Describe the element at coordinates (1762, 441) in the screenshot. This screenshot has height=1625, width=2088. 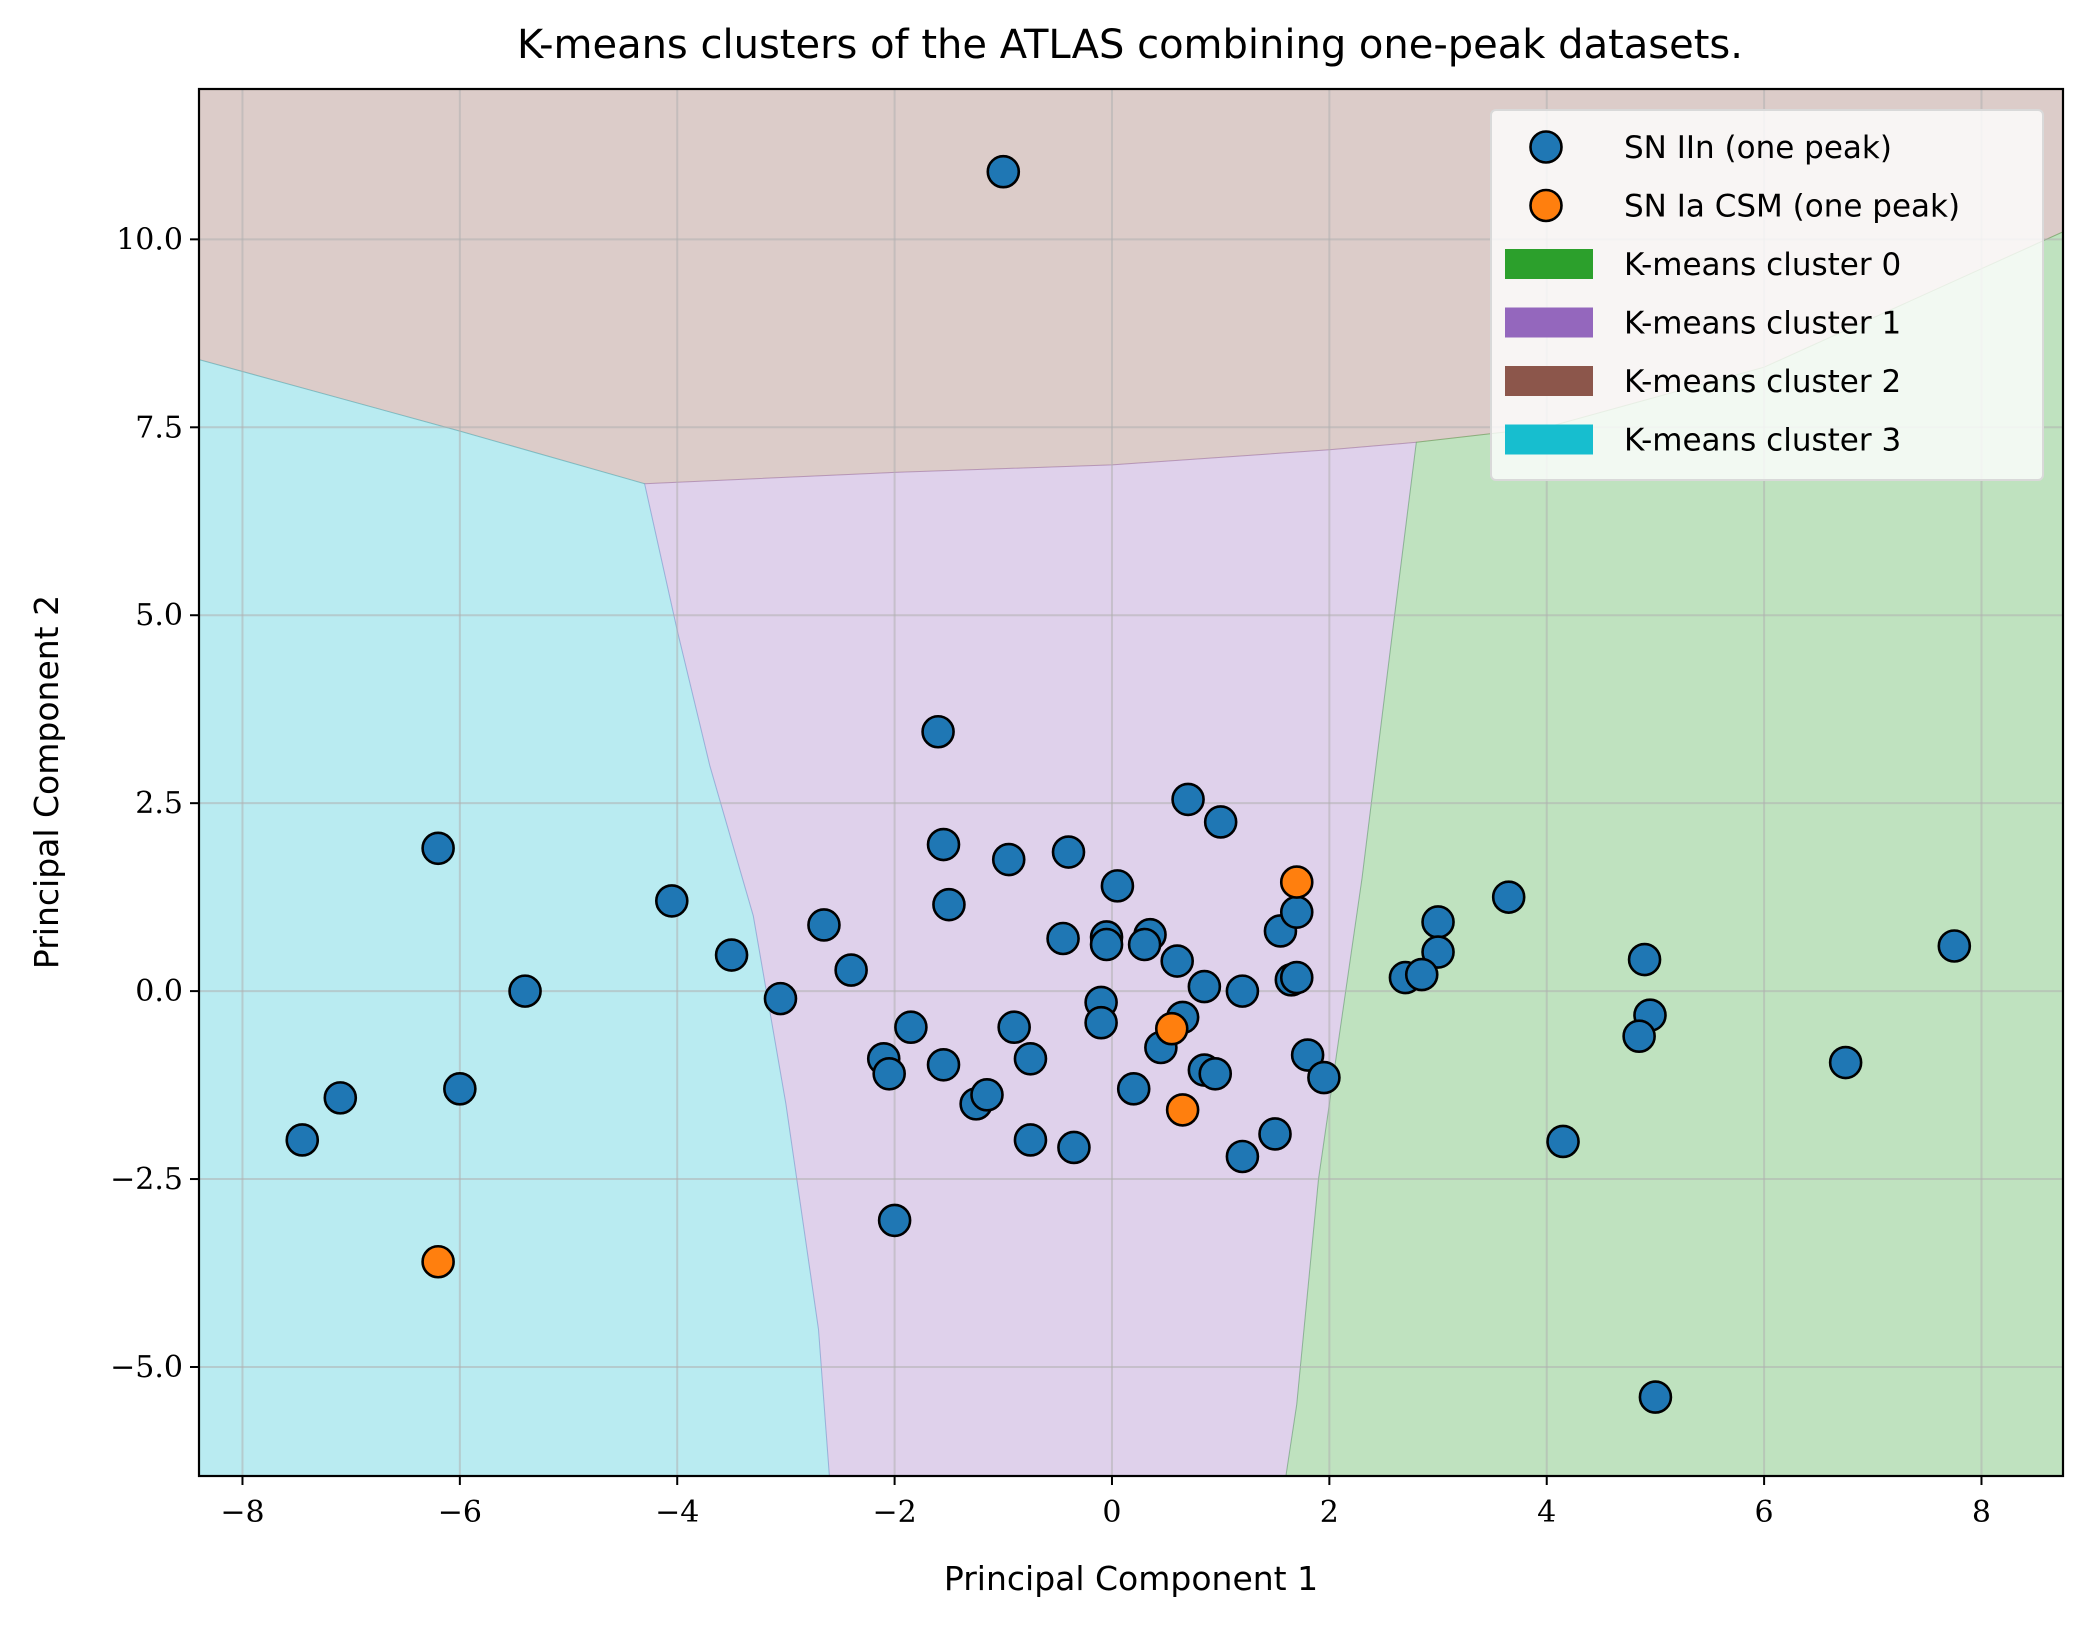
I see `legend-label: K-means cluster 3` at that location.